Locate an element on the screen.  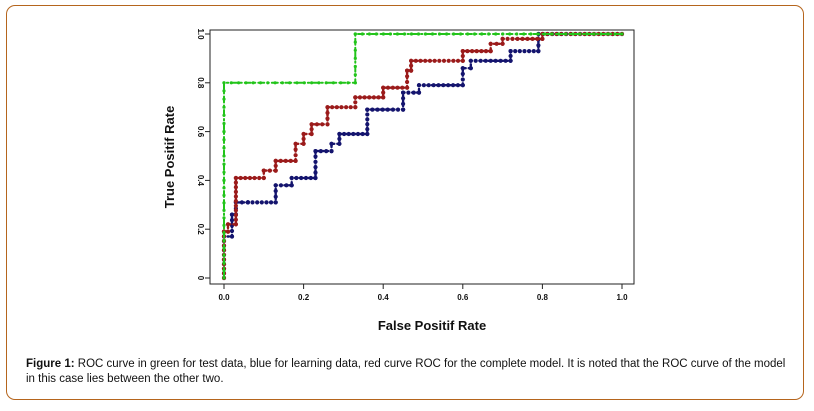
y-tick-label: 0.6 is located at coordinates (200, 132).